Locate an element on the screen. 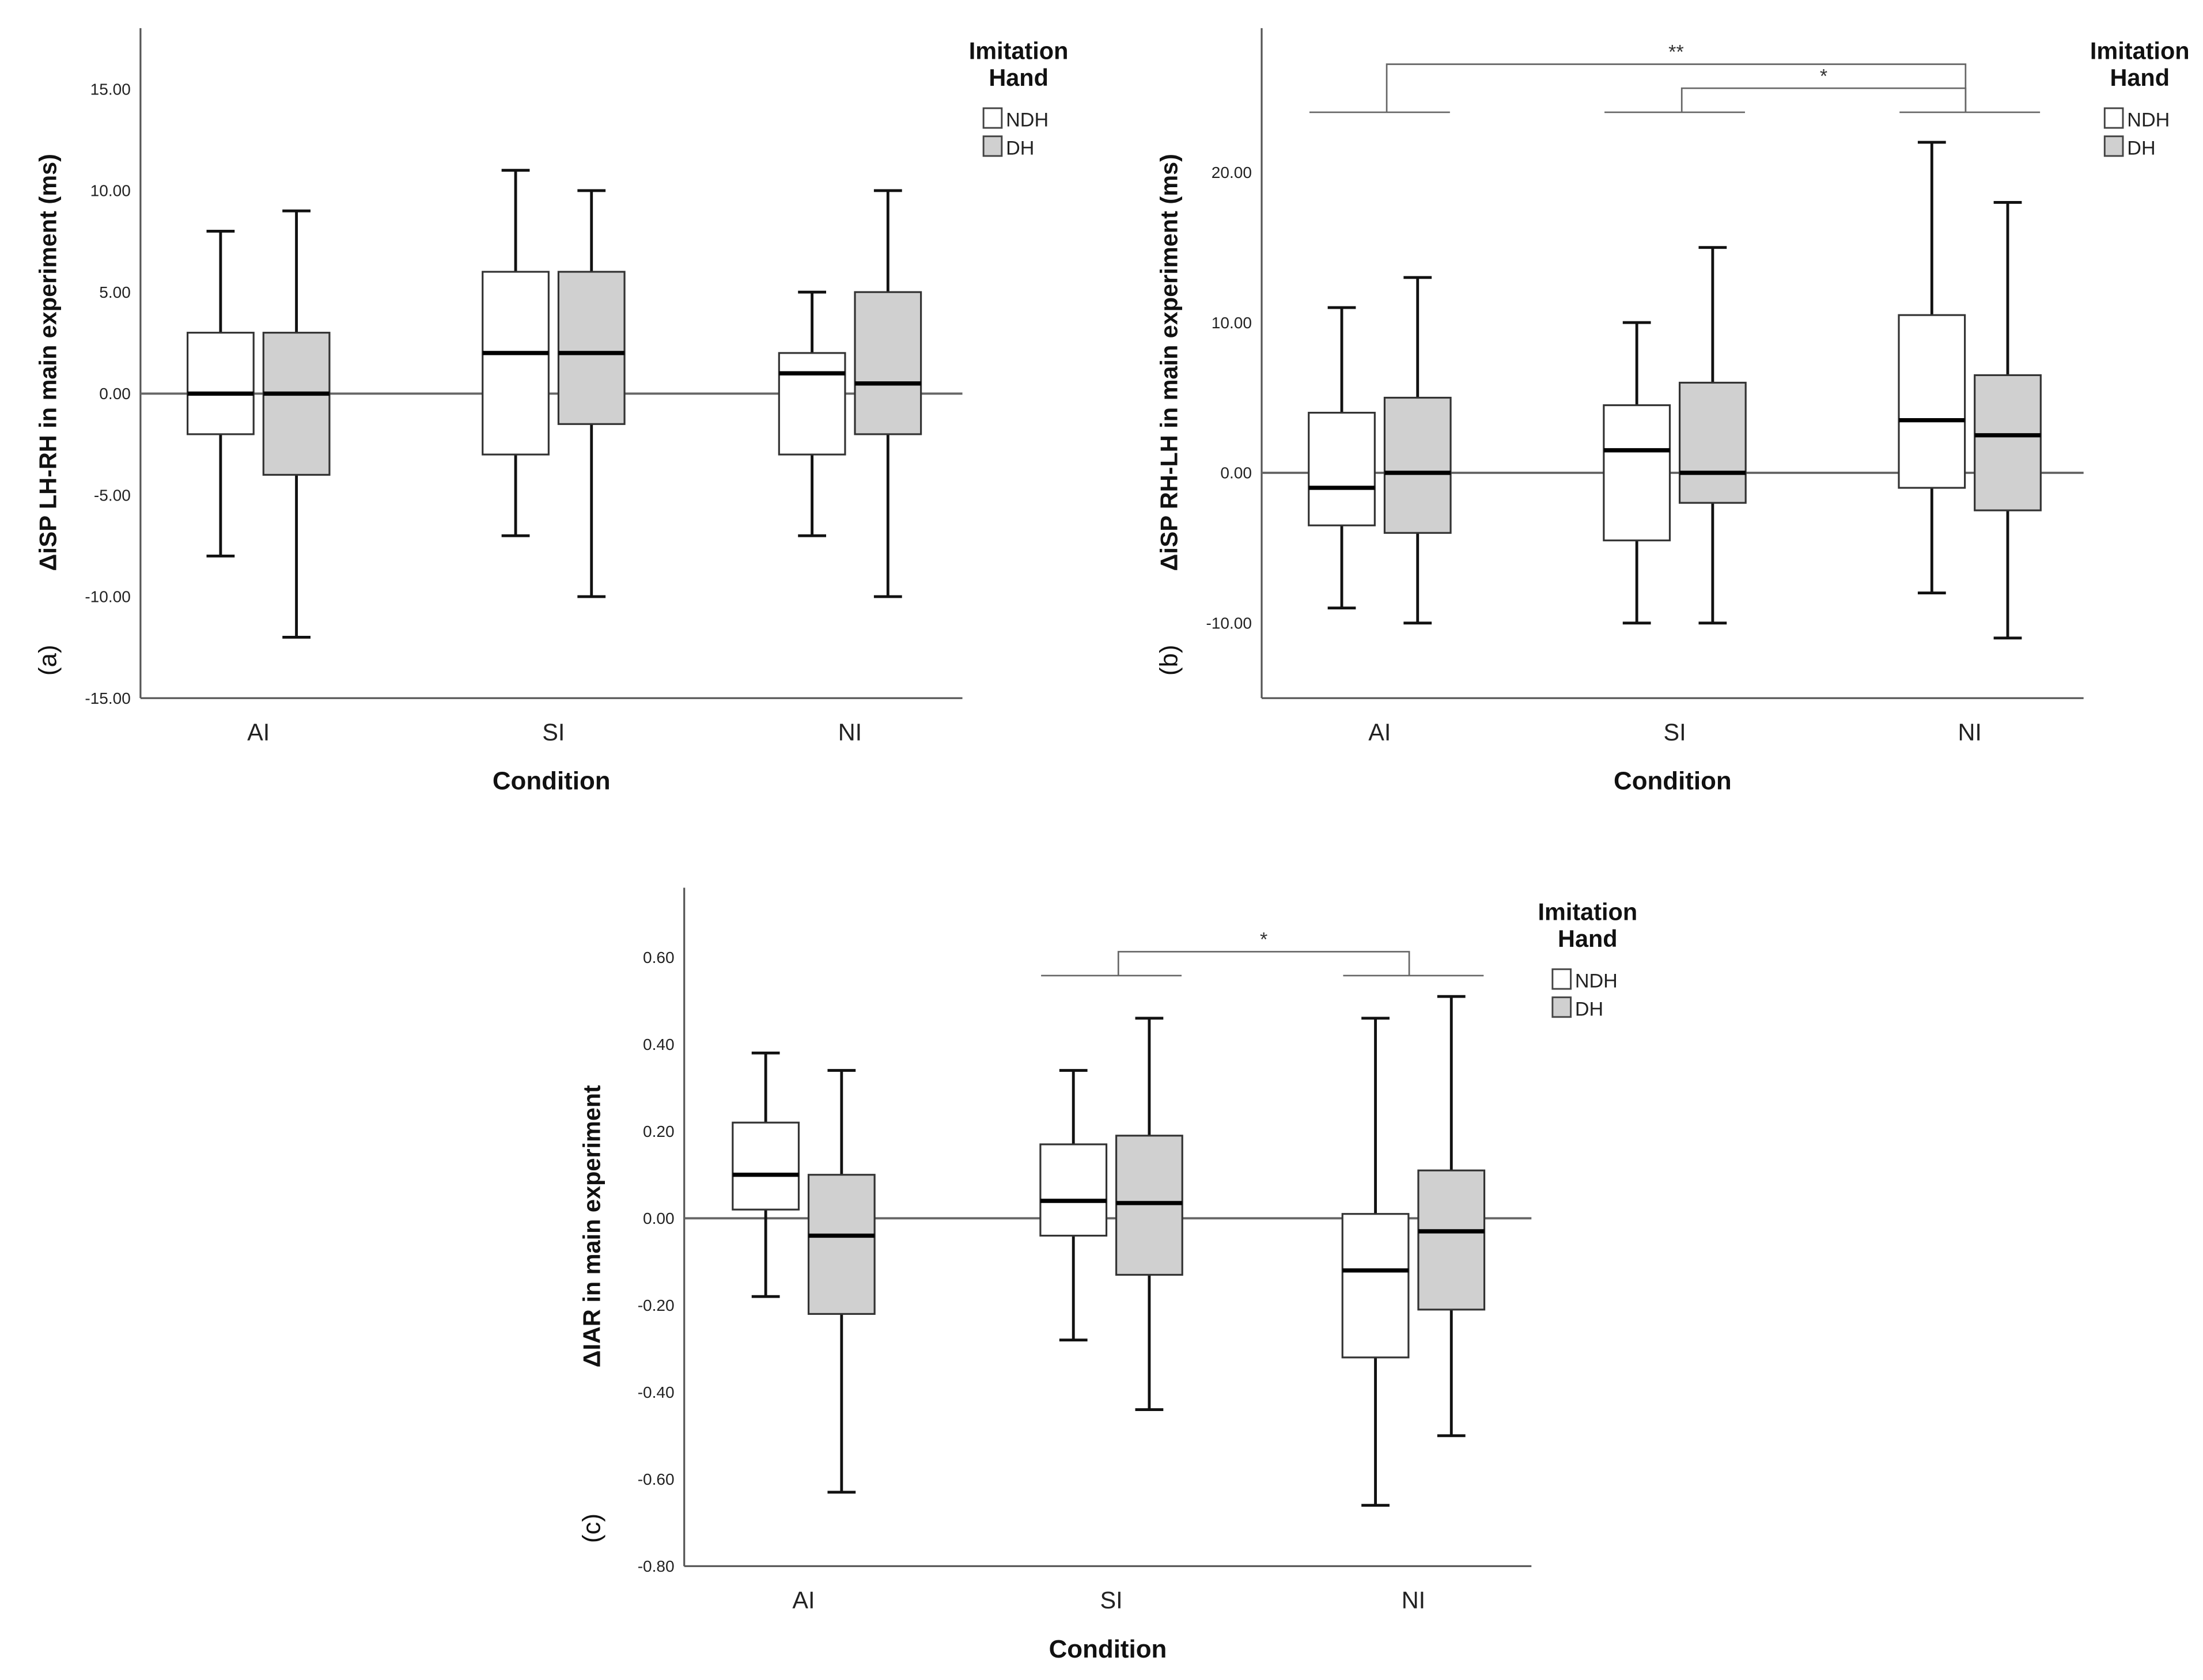 This screenshot has width=2203, height=1680. y-tick-label: -0.20 is located at coordinates (656, 1305).